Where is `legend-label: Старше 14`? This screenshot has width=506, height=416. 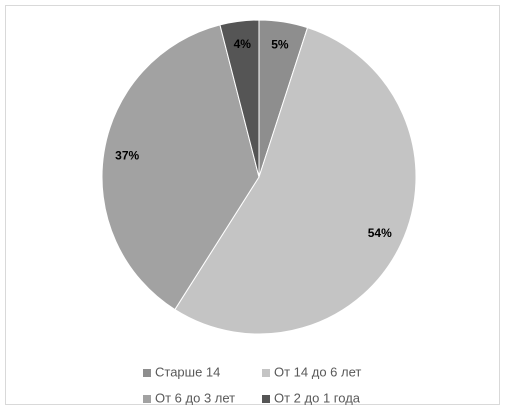 legend-label: Старше 14 is located at coordinates (187, 371).